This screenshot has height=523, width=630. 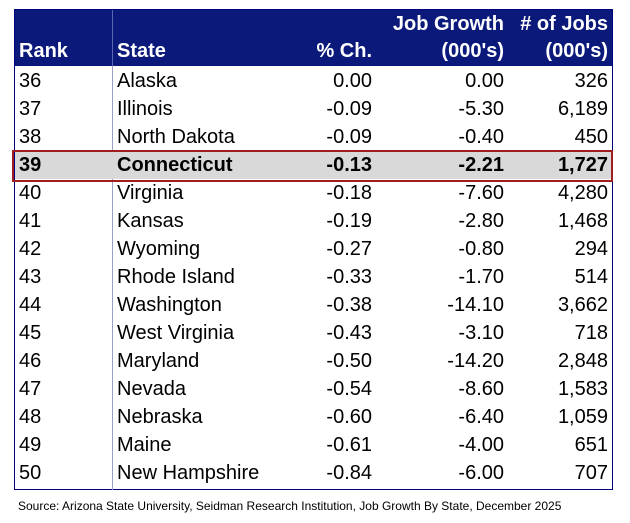 I want to click on state-cell: Maine, so click(x=144, y=445).